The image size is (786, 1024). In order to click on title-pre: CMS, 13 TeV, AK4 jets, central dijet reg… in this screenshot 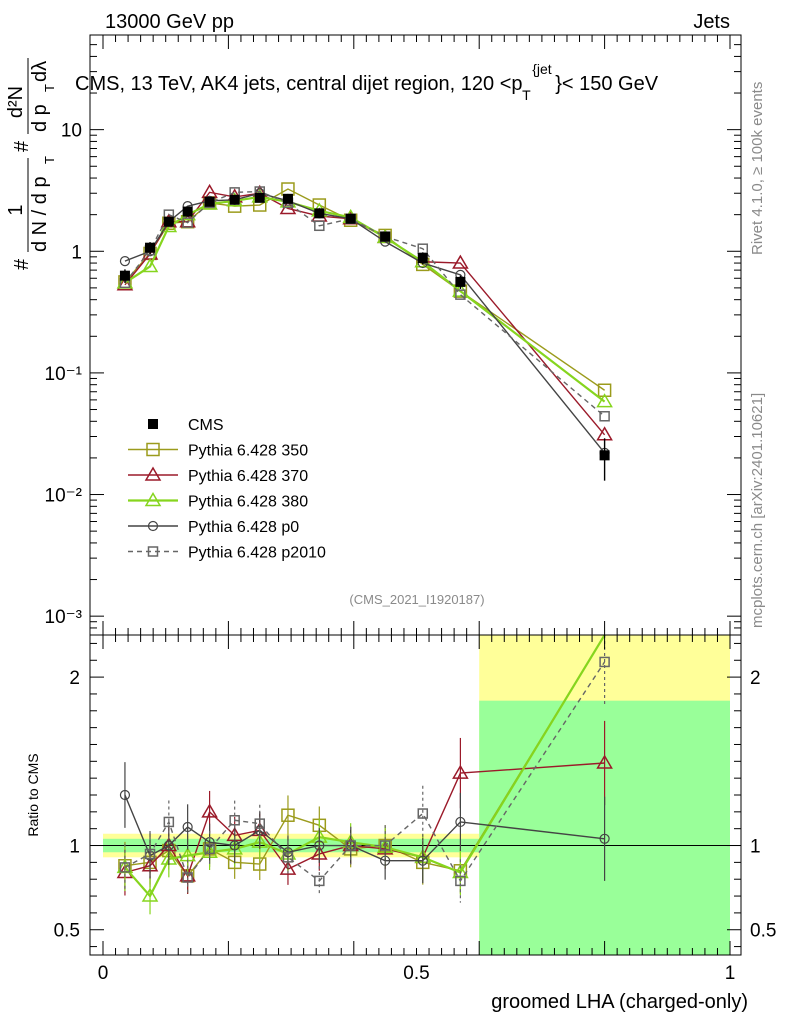, I will do `click(299, 84)`.